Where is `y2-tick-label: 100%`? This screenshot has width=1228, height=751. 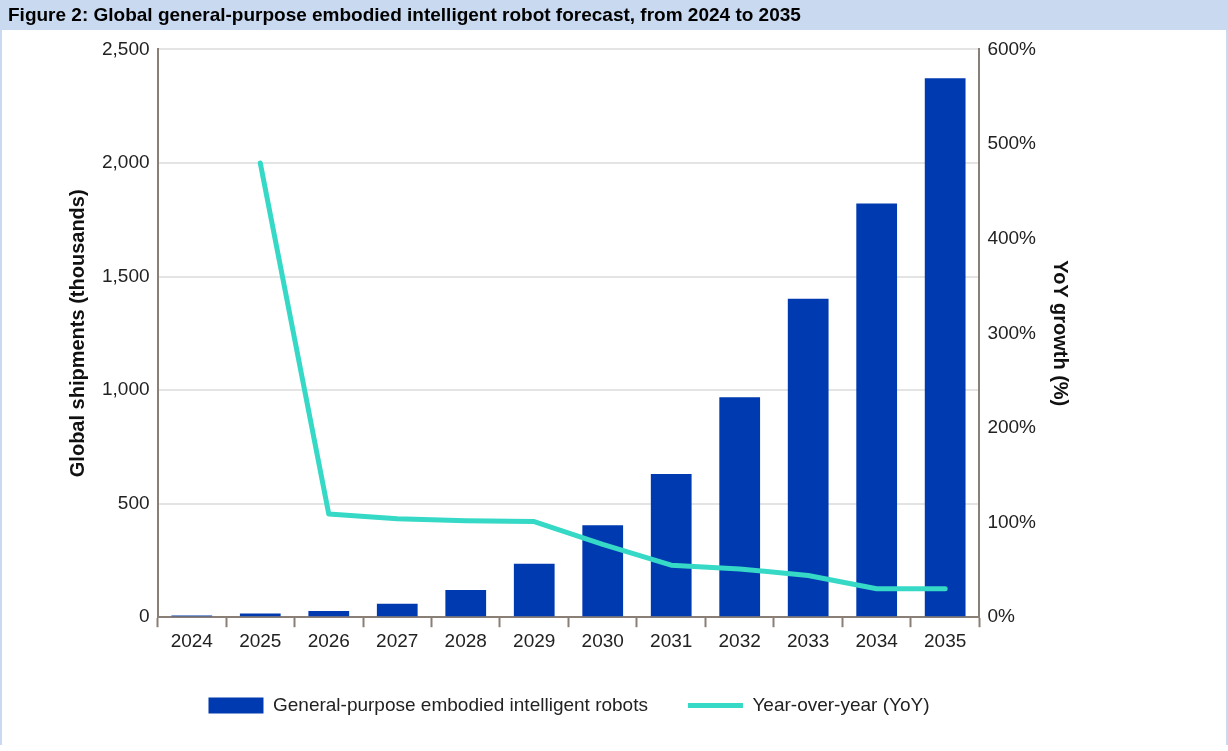
y2-tick-label: 100% is located at coordinates (1012, 521).